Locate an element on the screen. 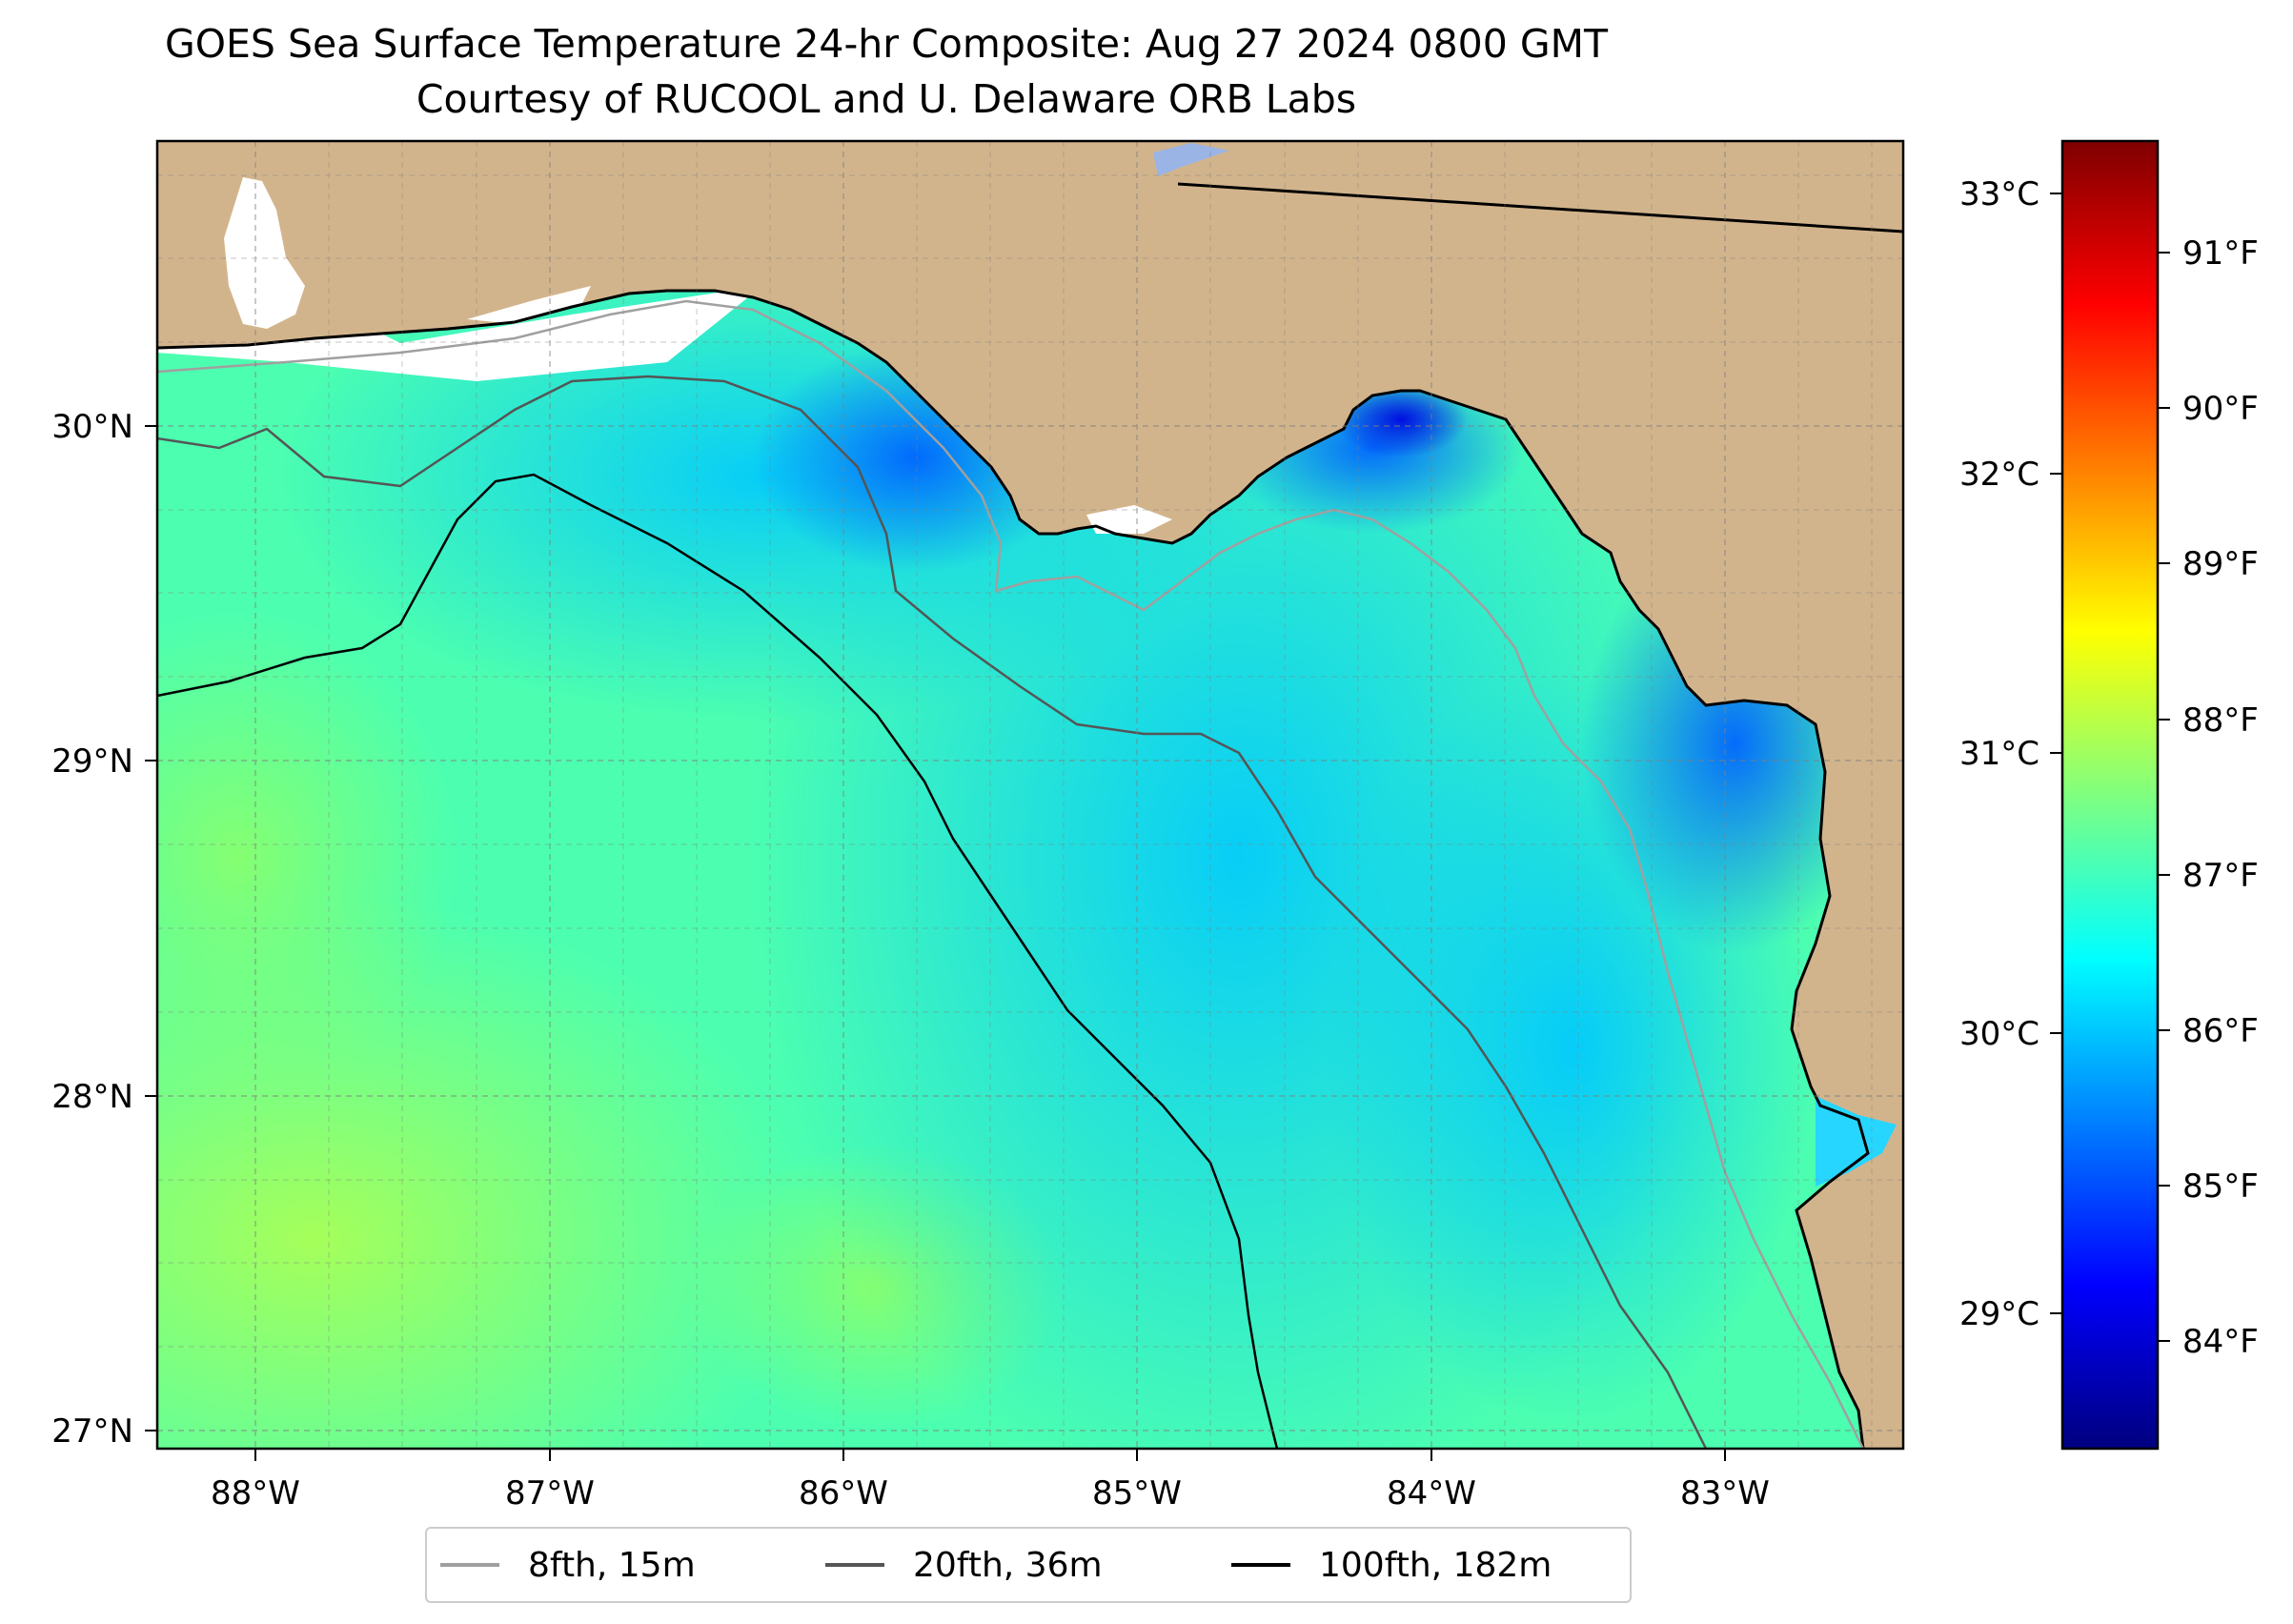 This screenshot has width=2293, height=1624. legend-label: 8fth, 15m is located at coordinates (612, 1565).